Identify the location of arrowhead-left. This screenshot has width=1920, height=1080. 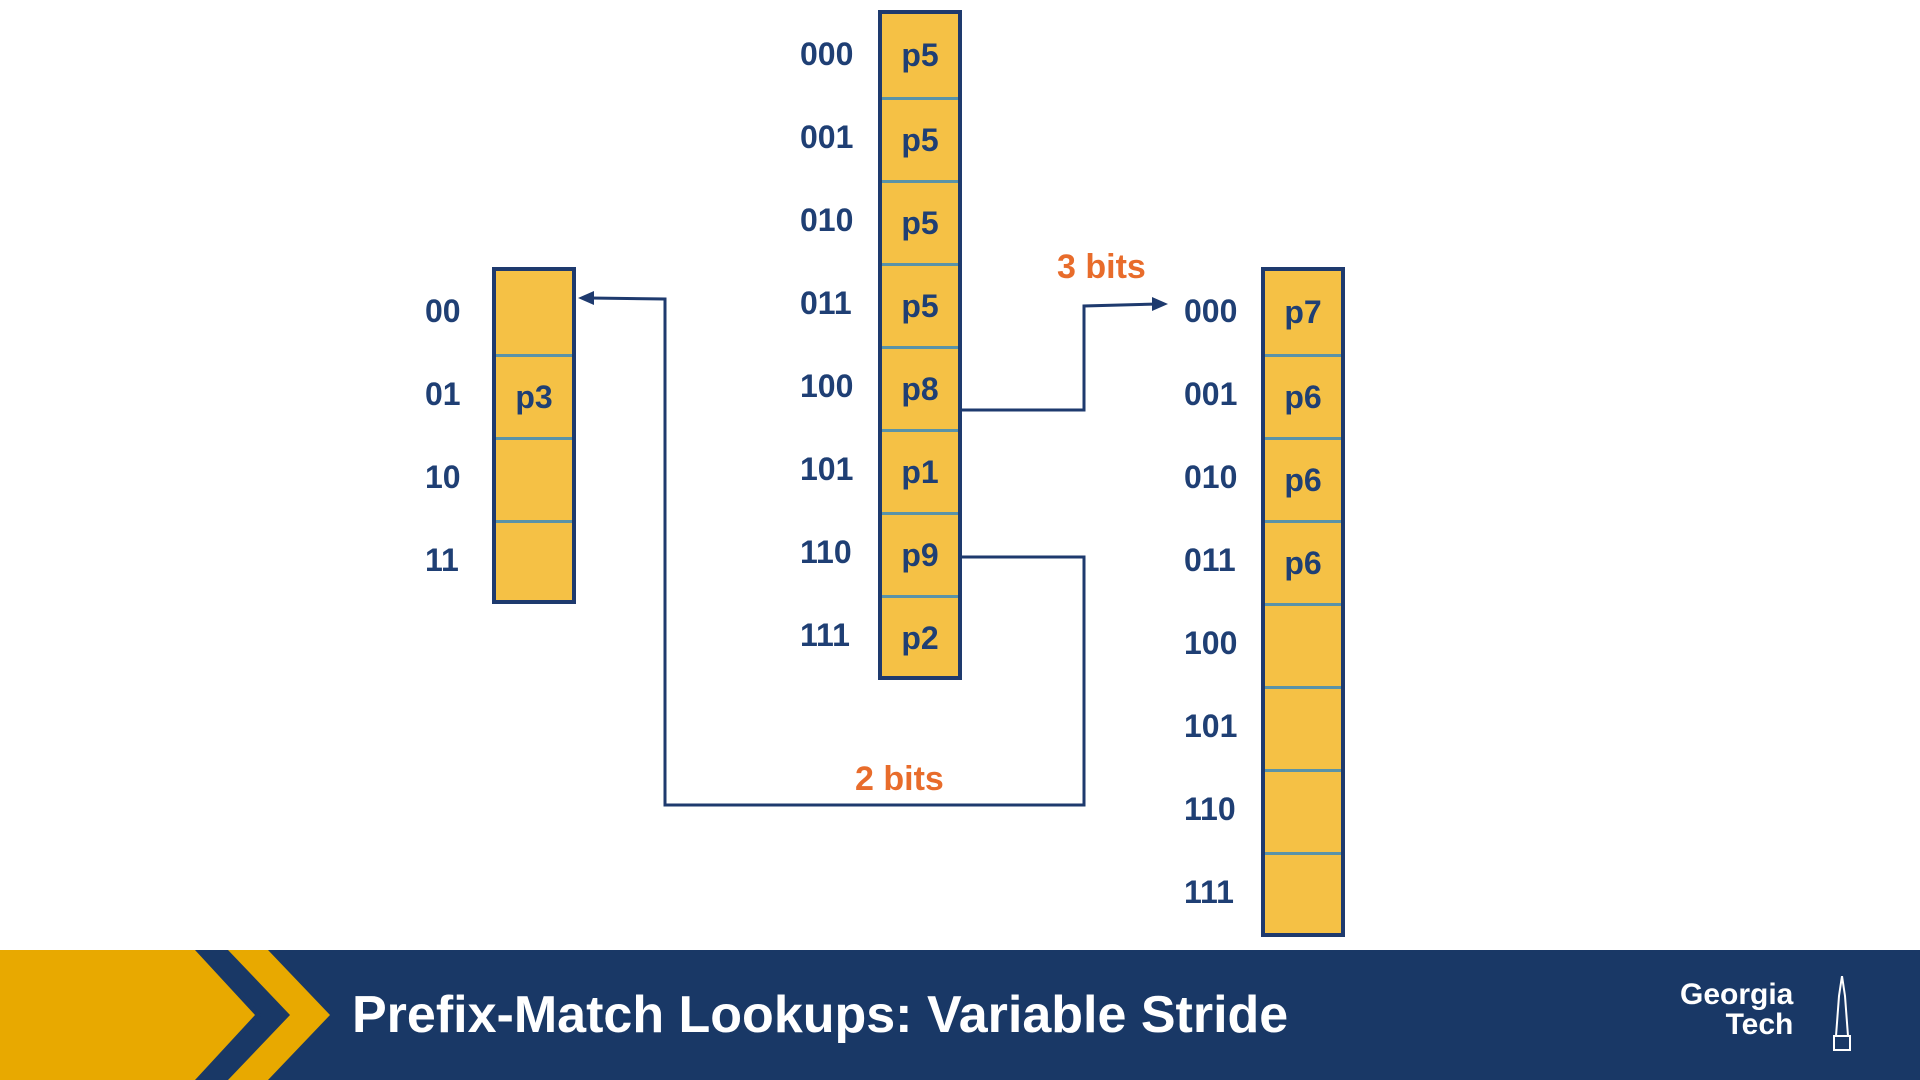
(586, 298).